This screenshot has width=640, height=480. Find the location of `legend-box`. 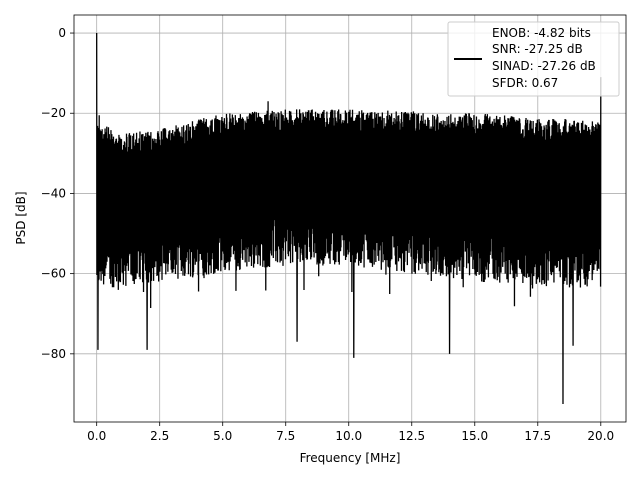

legend-box is located at coordinates (533, 59).